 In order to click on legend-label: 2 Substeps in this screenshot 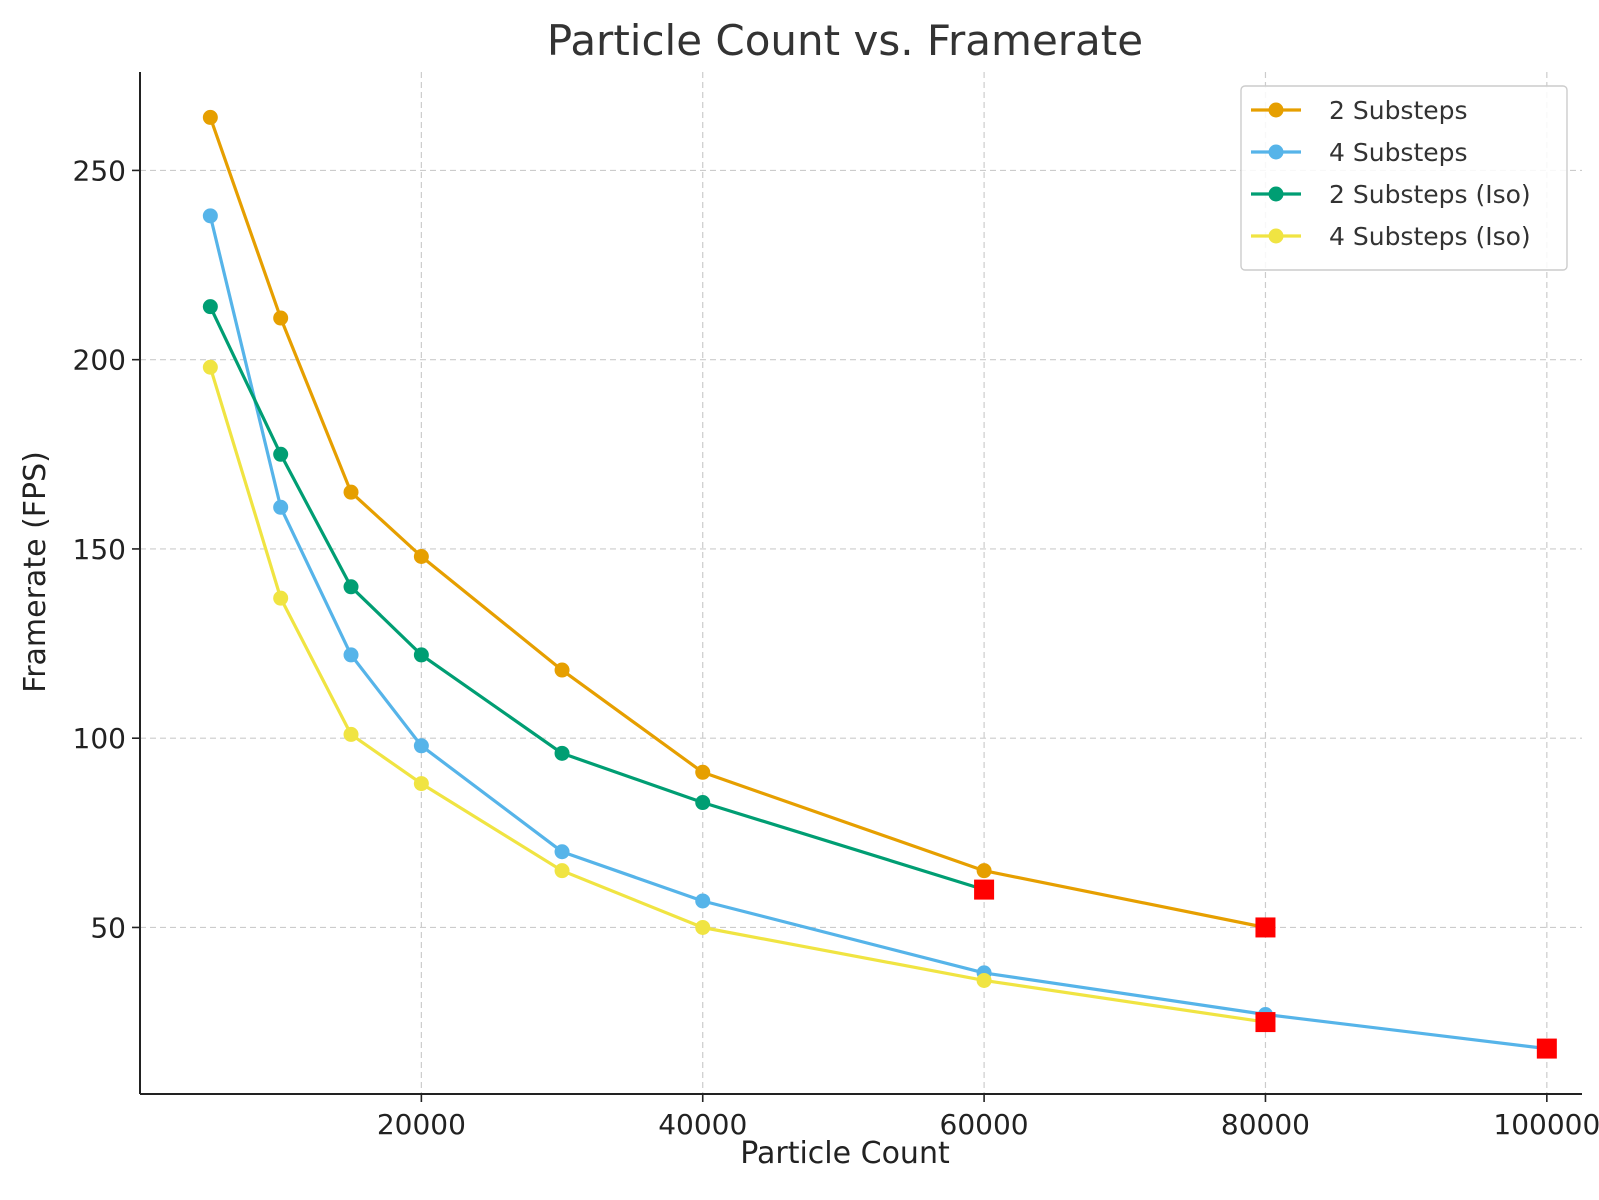, I will do `click(1398, 110)`.